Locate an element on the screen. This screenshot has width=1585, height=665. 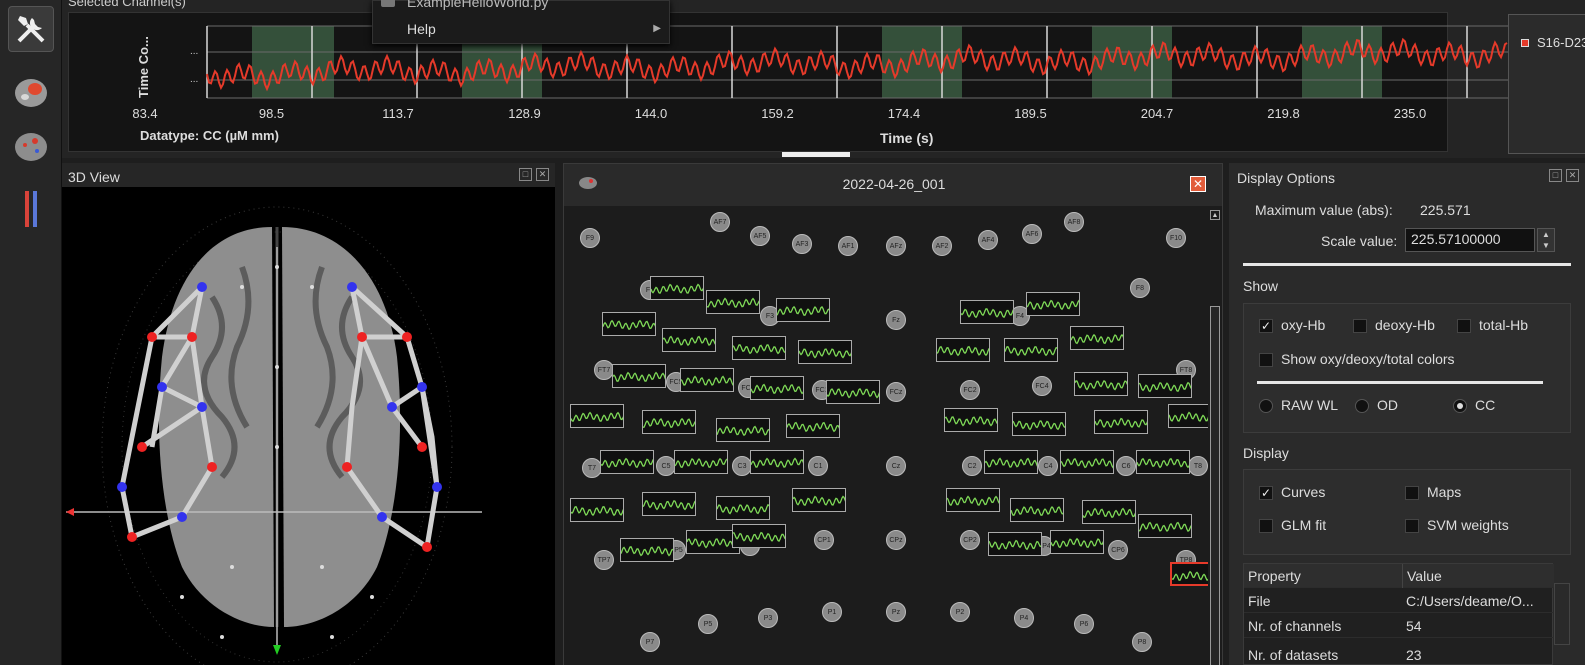
brain-map-button is located at coordinates (31, 91).